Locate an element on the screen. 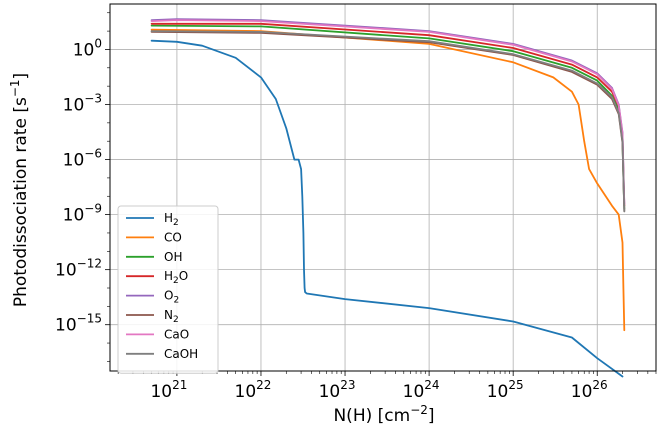 This screenshot has height=435, width=658. legend-label: CaO is located at coordinates (176, 334).